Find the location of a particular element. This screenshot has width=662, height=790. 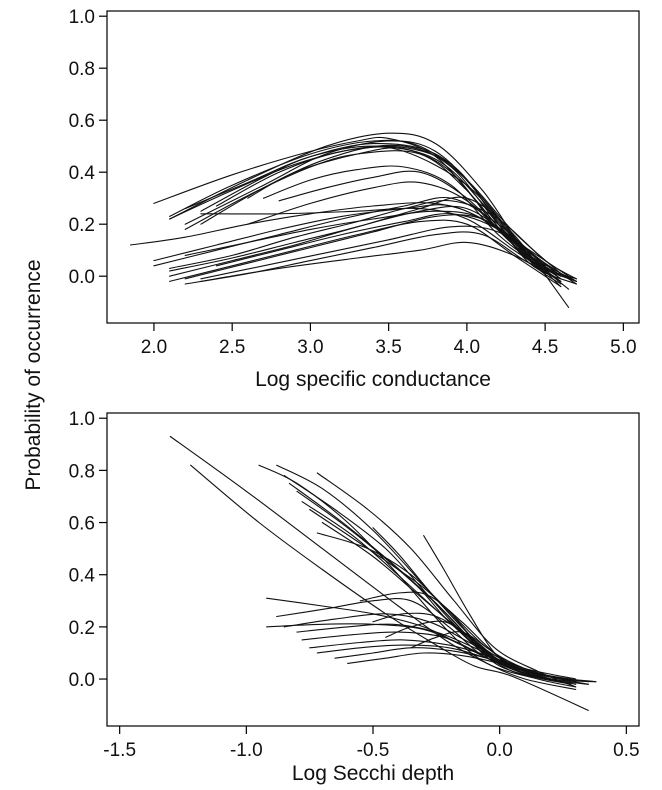

x-tick-label: 3.0 is located at coordinates (310, 347).